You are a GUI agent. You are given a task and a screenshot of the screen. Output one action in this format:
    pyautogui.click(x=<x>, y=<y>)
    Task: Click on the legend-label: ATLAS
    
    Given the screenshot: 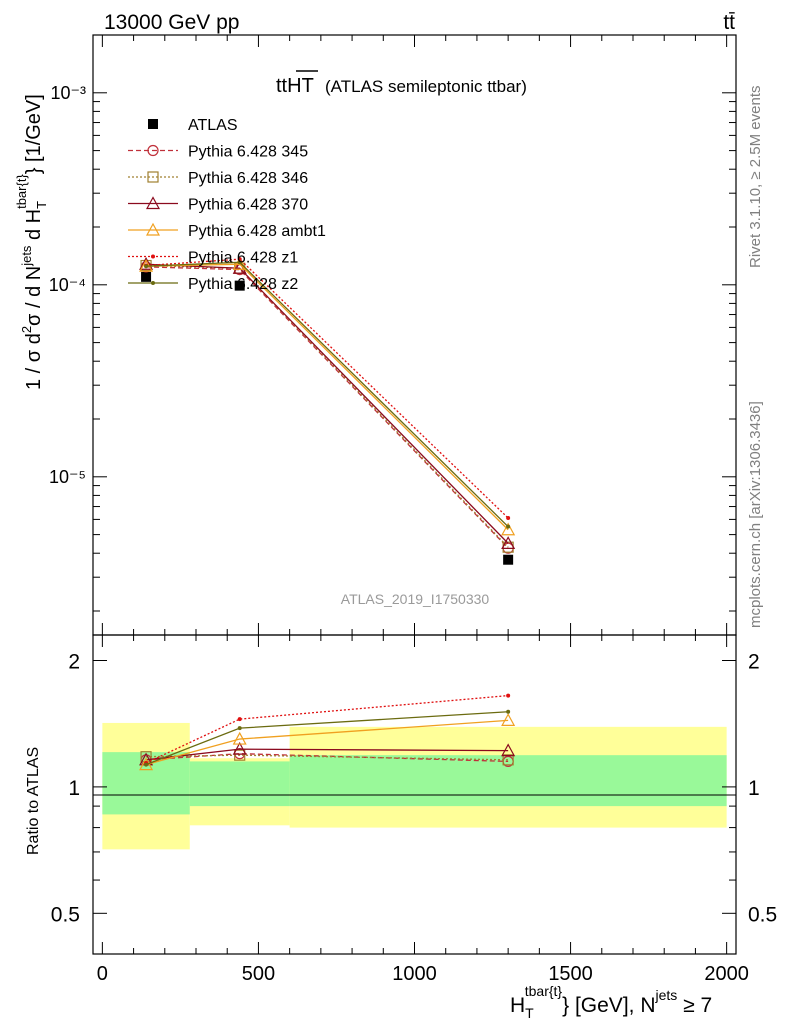 What is the action you would take?
    pyautogui.click(x=213, y=125)
    